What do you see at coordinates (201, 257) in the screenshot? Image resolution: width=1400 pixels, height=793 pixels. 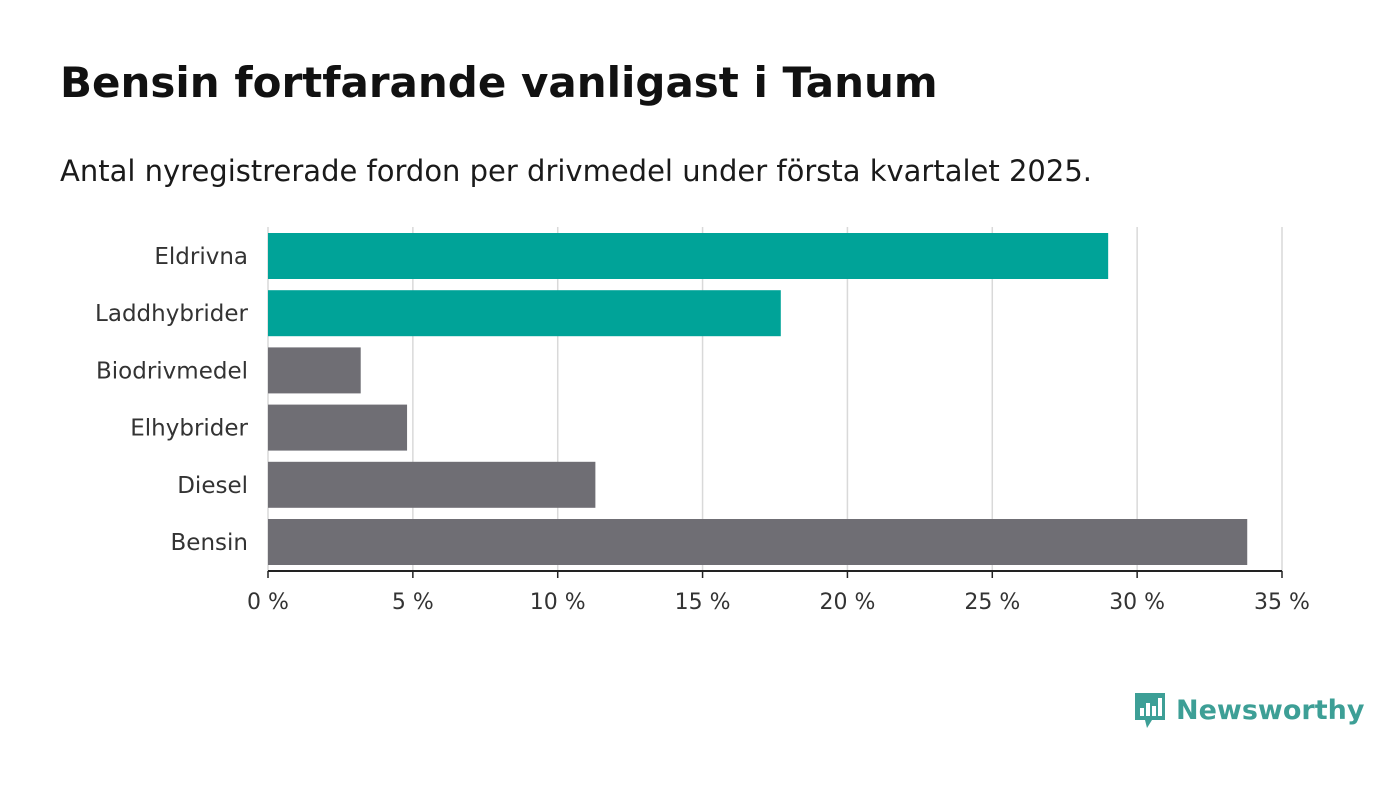 I see `category-label: Eldrivna` at bounding box center [201, 257].